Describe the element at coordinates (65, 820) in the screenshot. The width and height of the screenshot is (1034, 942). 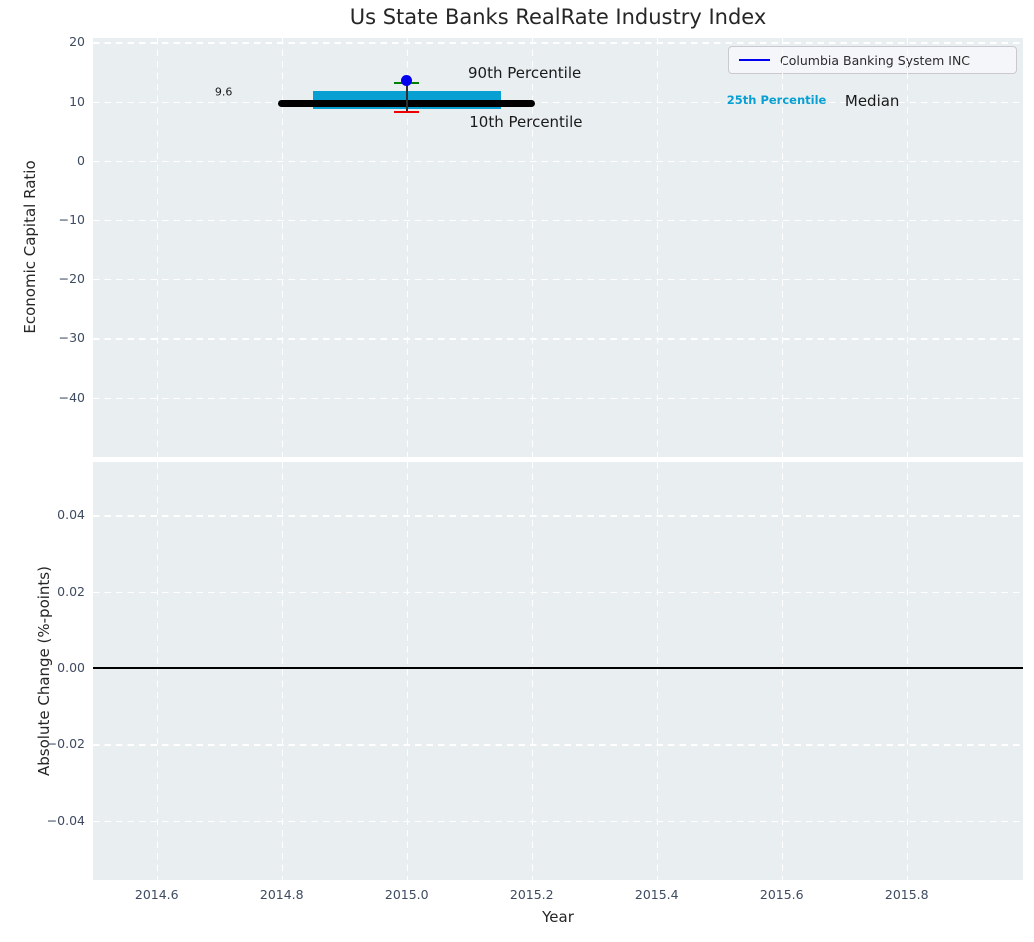
I see `y-tick-label: −0.04` at that location.